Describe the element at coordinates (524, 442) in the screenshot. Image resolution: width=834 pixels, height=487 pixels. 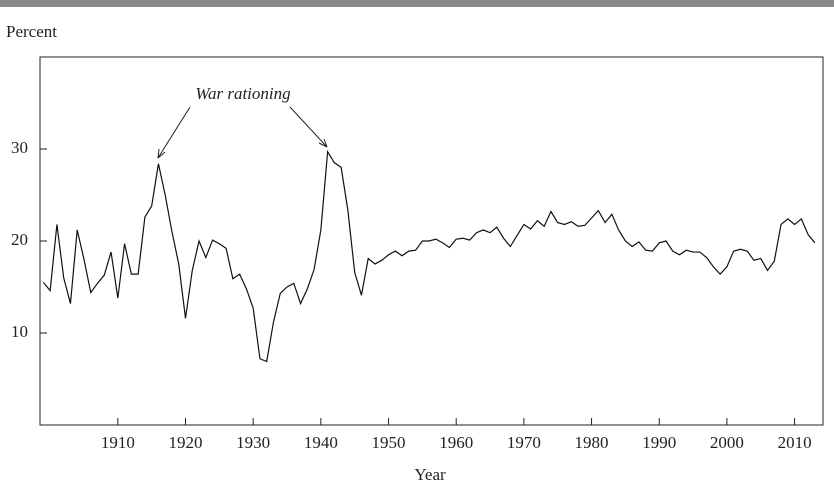
I see `x-tick-label: 1970` at that location.